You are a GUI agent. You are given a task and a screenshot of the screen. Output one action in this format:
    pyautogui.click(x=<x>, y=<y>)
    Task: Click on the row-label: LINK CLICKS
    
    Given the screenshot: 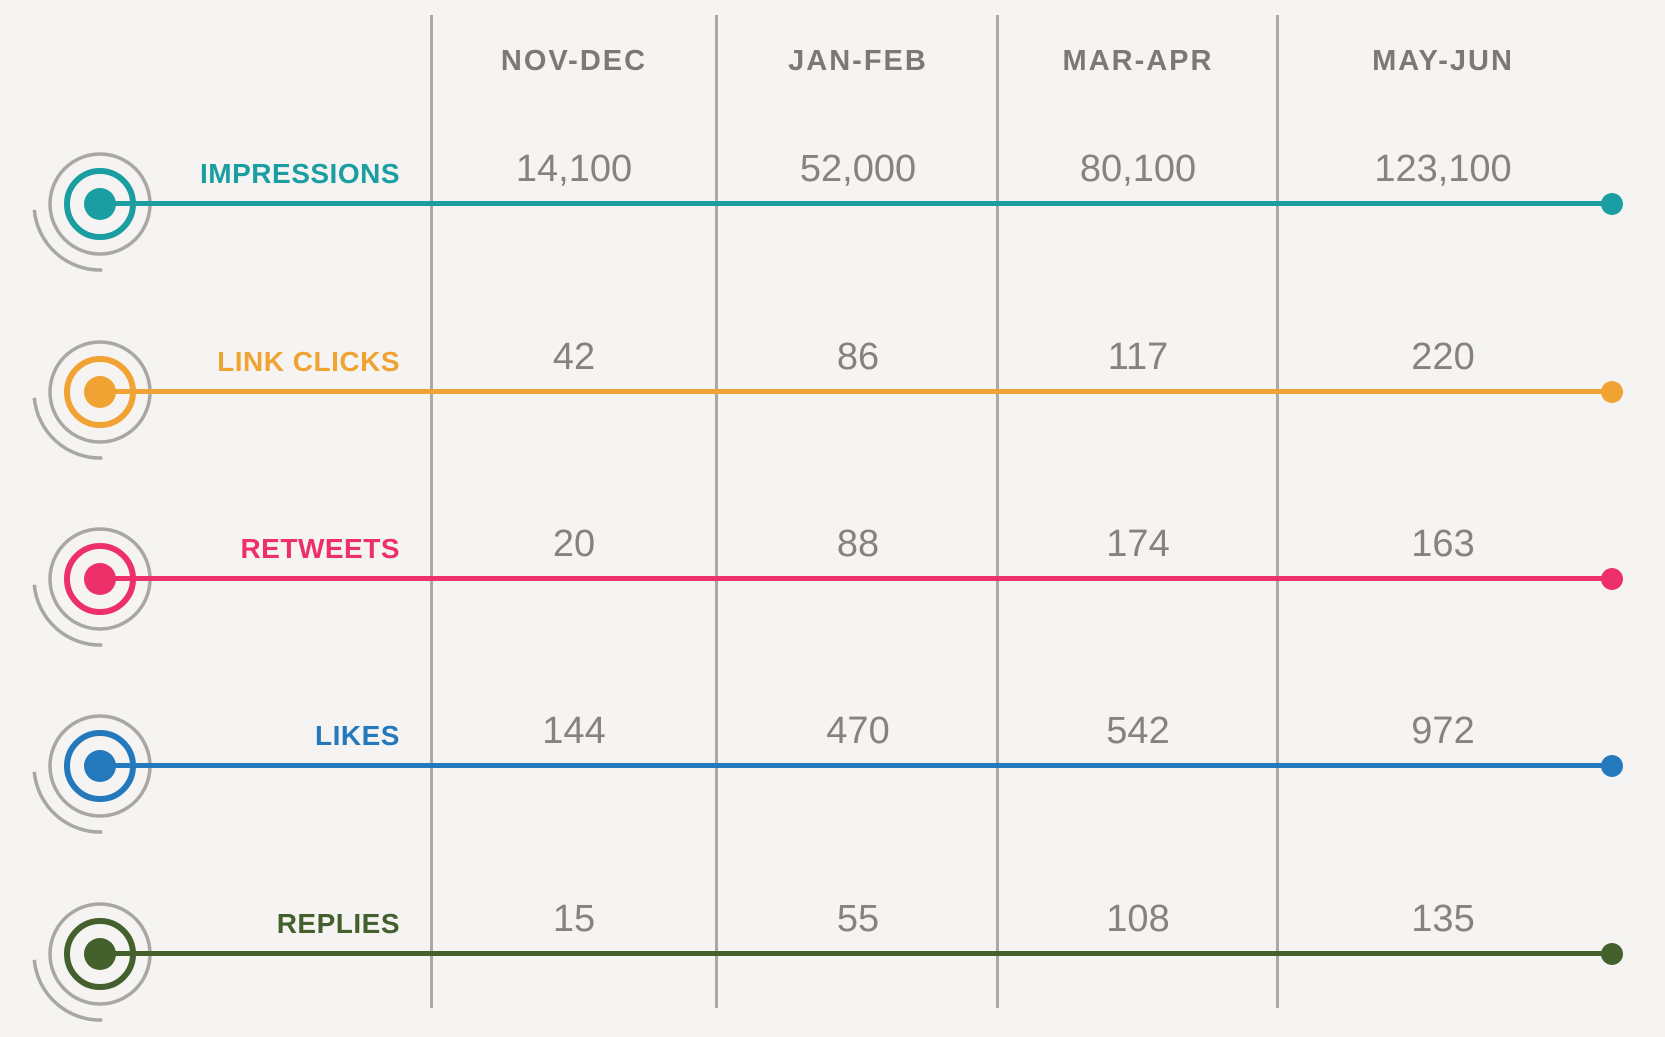 What is the action you would take?
    pyautogui.click(x=308, y=361)
    